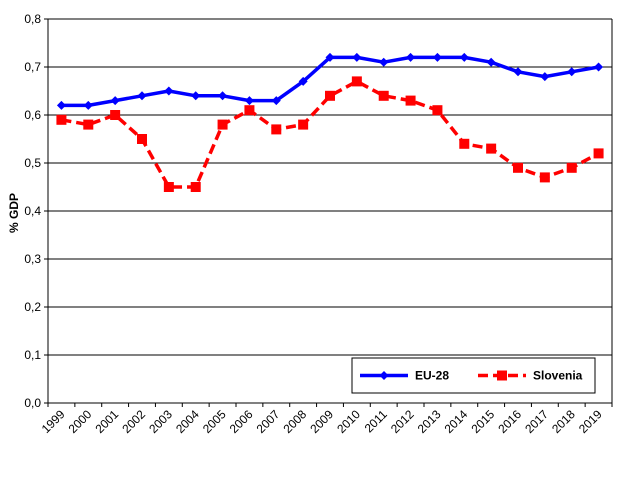  What do you see at coordinates (294, 421) in the screenshot?
I see `x-tick-label: 2008` at bounding box center [294, 421].